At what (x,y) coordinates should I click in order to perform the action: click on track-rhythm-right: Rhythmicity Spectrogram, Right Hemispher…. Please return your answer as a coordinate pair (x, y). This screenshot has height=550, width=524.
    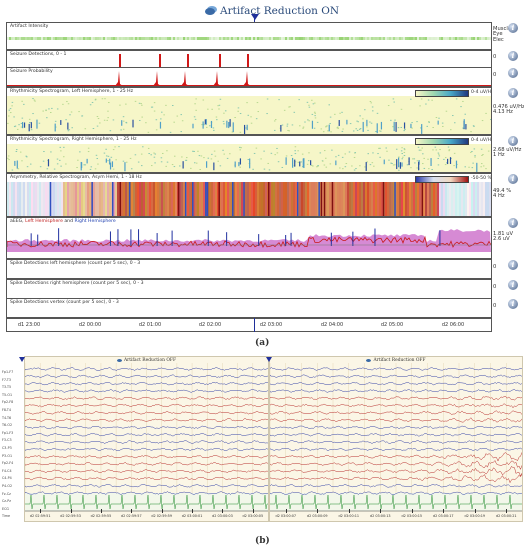
    Looking at the image, I should click on (249, 154).